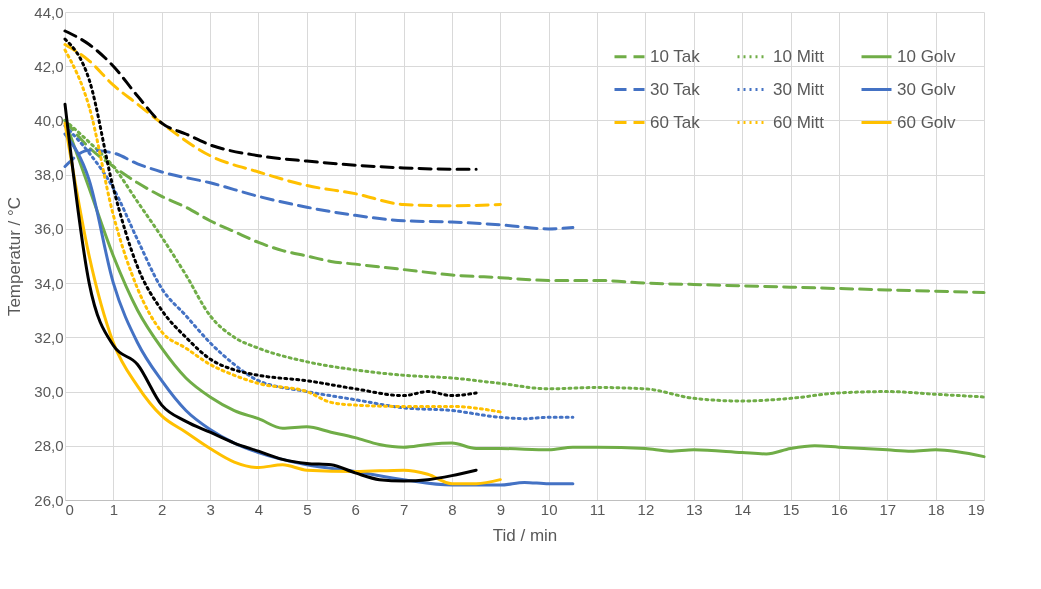  I want to click on x-tick-label: 17, so click(888, 509).